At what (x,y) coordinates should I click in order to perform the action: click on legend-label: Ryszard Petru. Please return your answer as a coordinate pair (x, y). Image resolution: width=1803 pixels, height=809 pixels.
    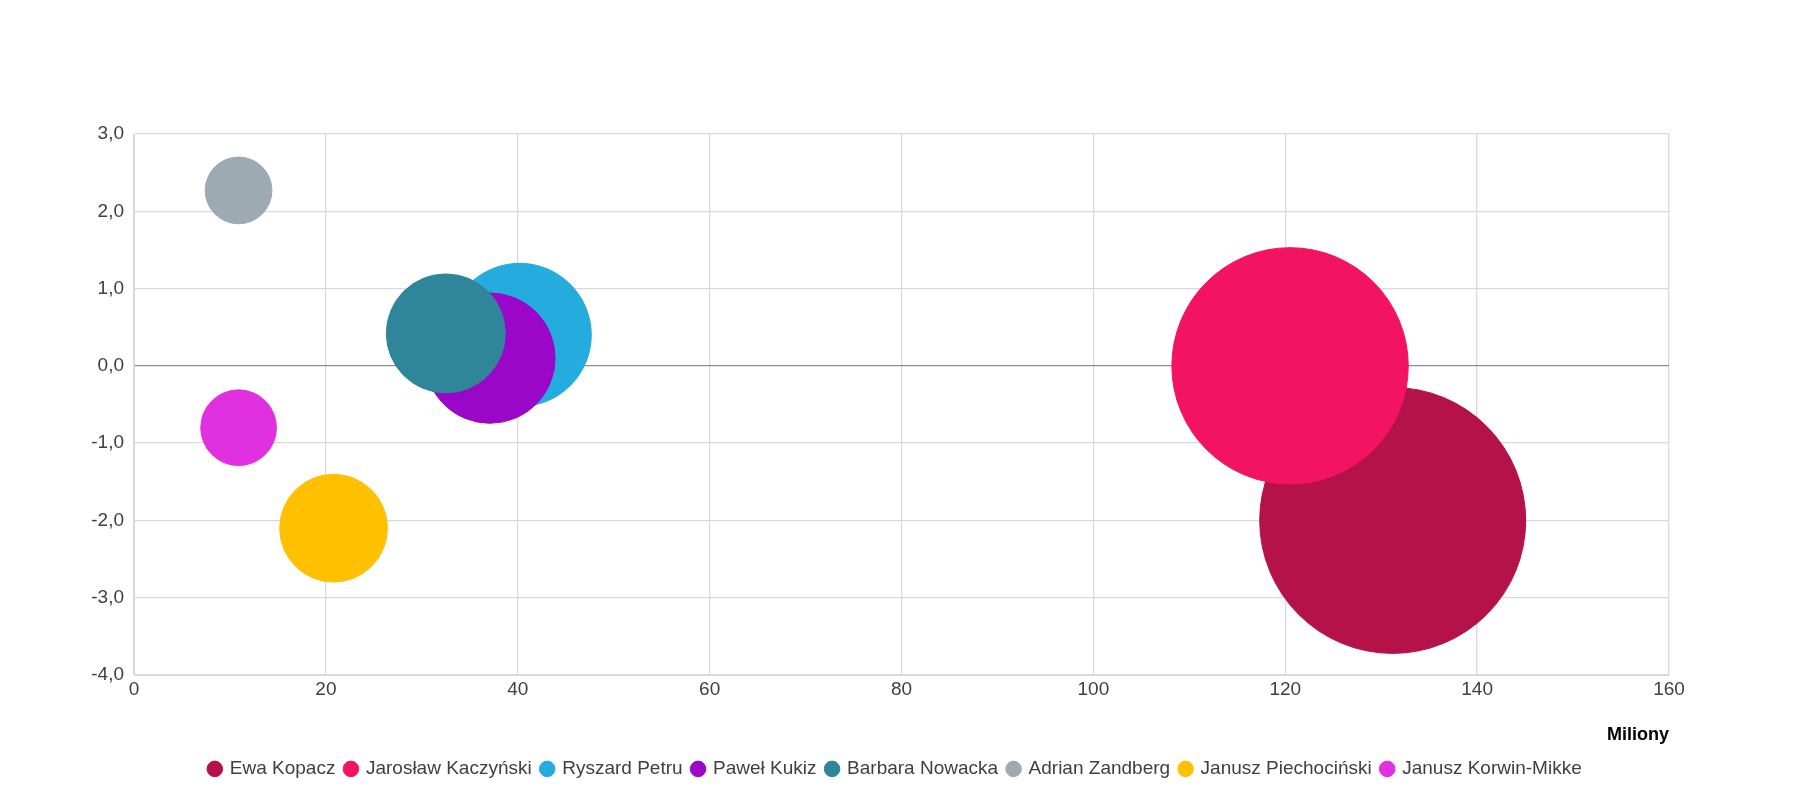
    Looking at the image, I should click on (622, 768).